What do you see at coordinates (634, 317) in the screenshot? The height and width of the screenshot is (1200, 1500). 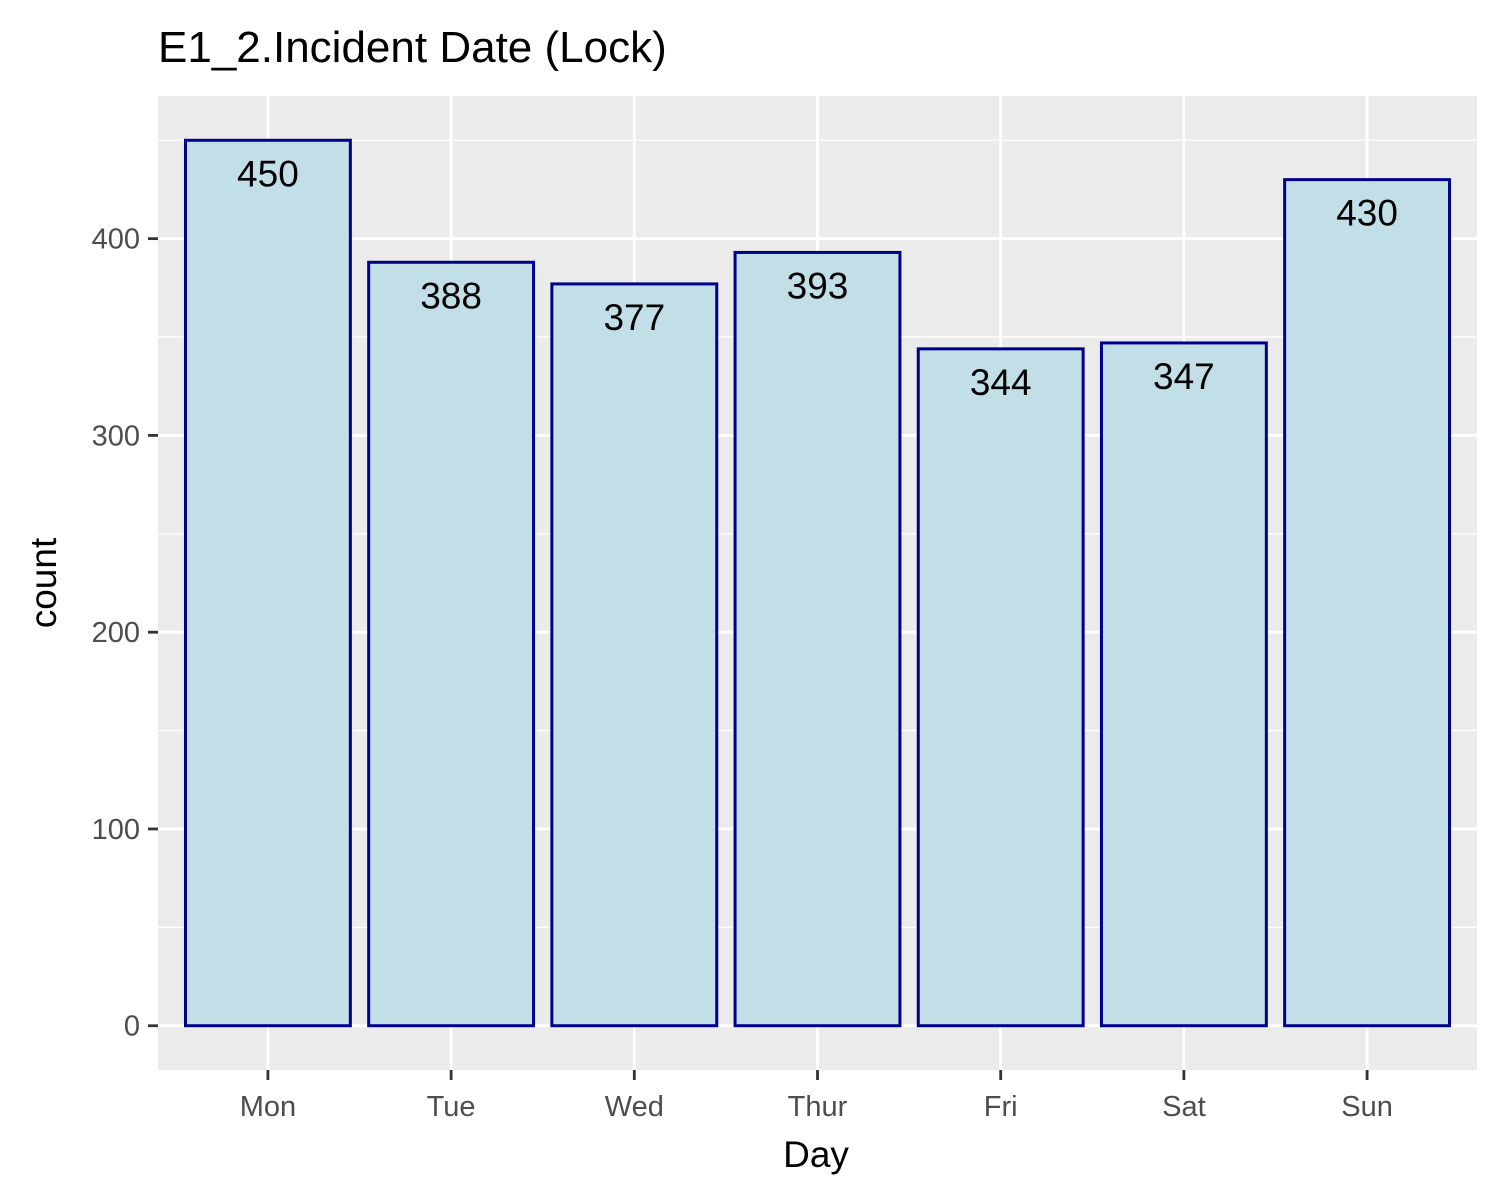 I see `data-label-wed: 377` at bounding box center [634, 317].